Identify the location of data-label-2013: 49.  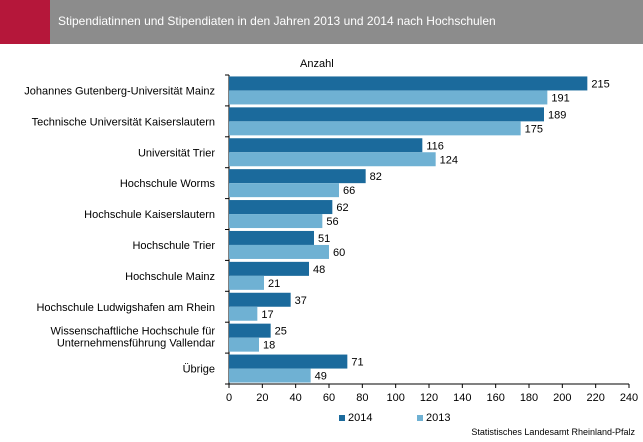
(321, 377).